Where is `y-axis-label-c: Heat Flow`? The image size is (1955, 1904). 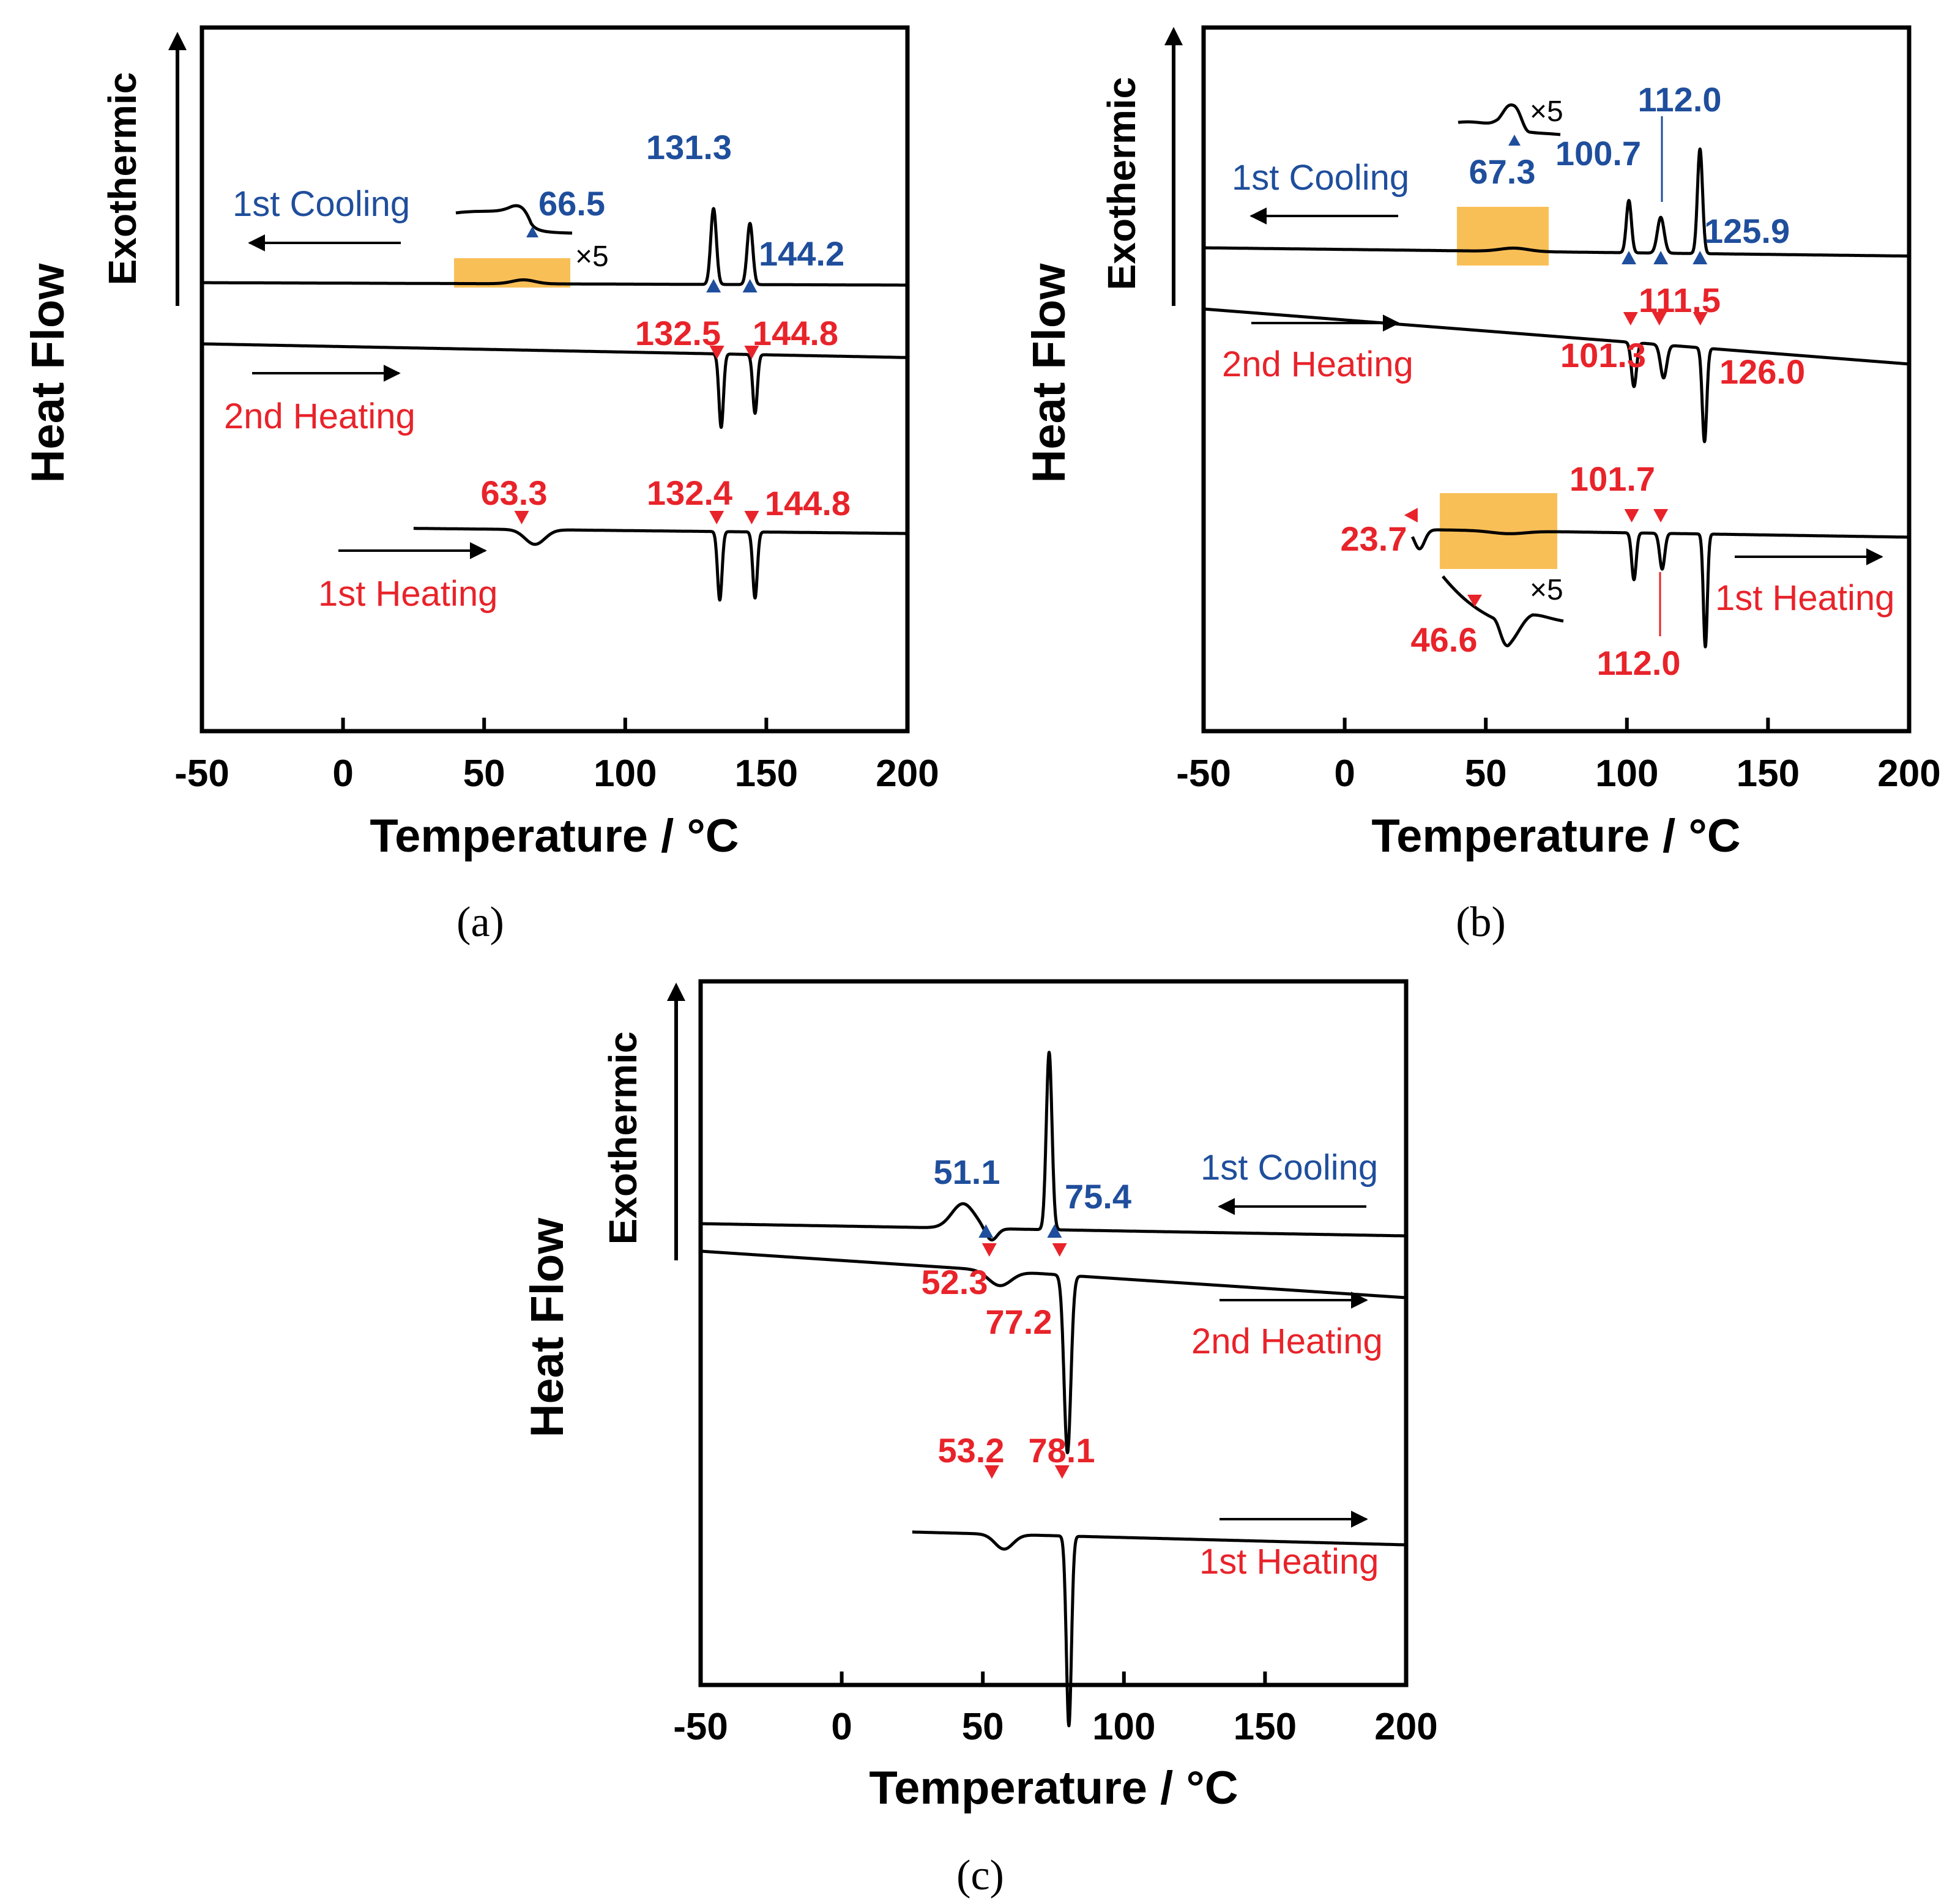
y-axis-label-c: Heat Flow is located at coordinates (547, 1328).